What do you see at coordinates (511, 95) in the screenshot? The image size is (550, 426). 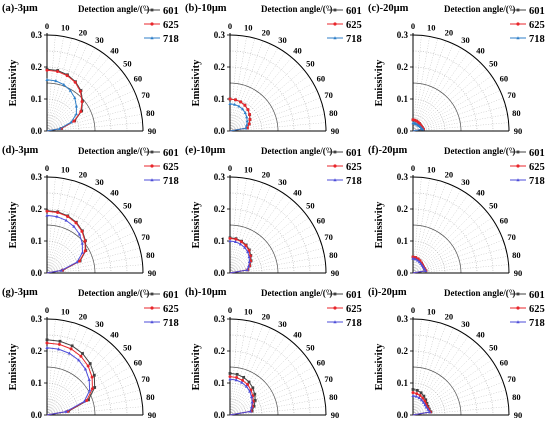 I see `angle-tick-label: 70` at bounding box center [511, 95].